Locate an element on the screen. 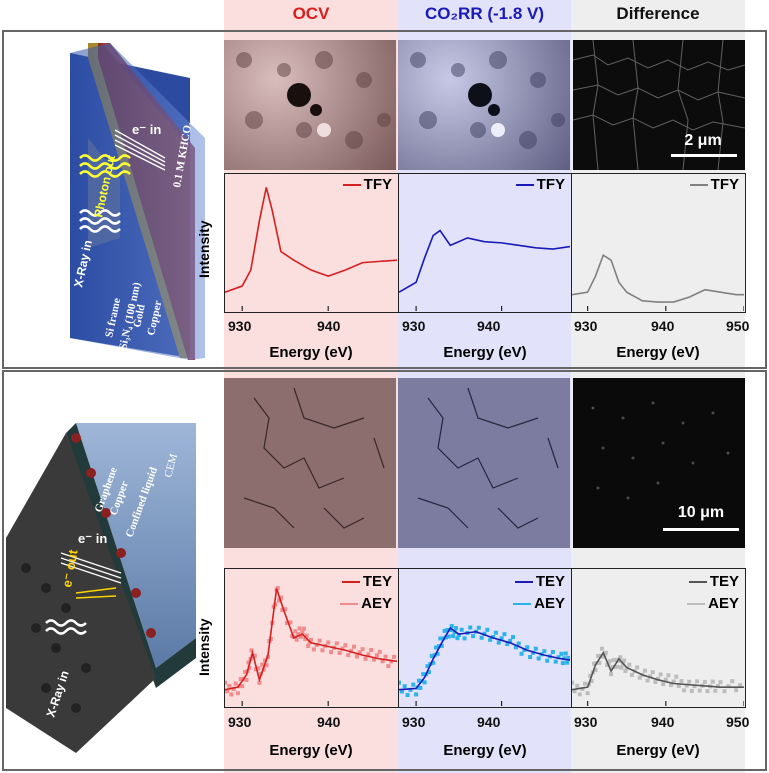  top-ocv-plot: TFY is located at coordinates (311, 243).